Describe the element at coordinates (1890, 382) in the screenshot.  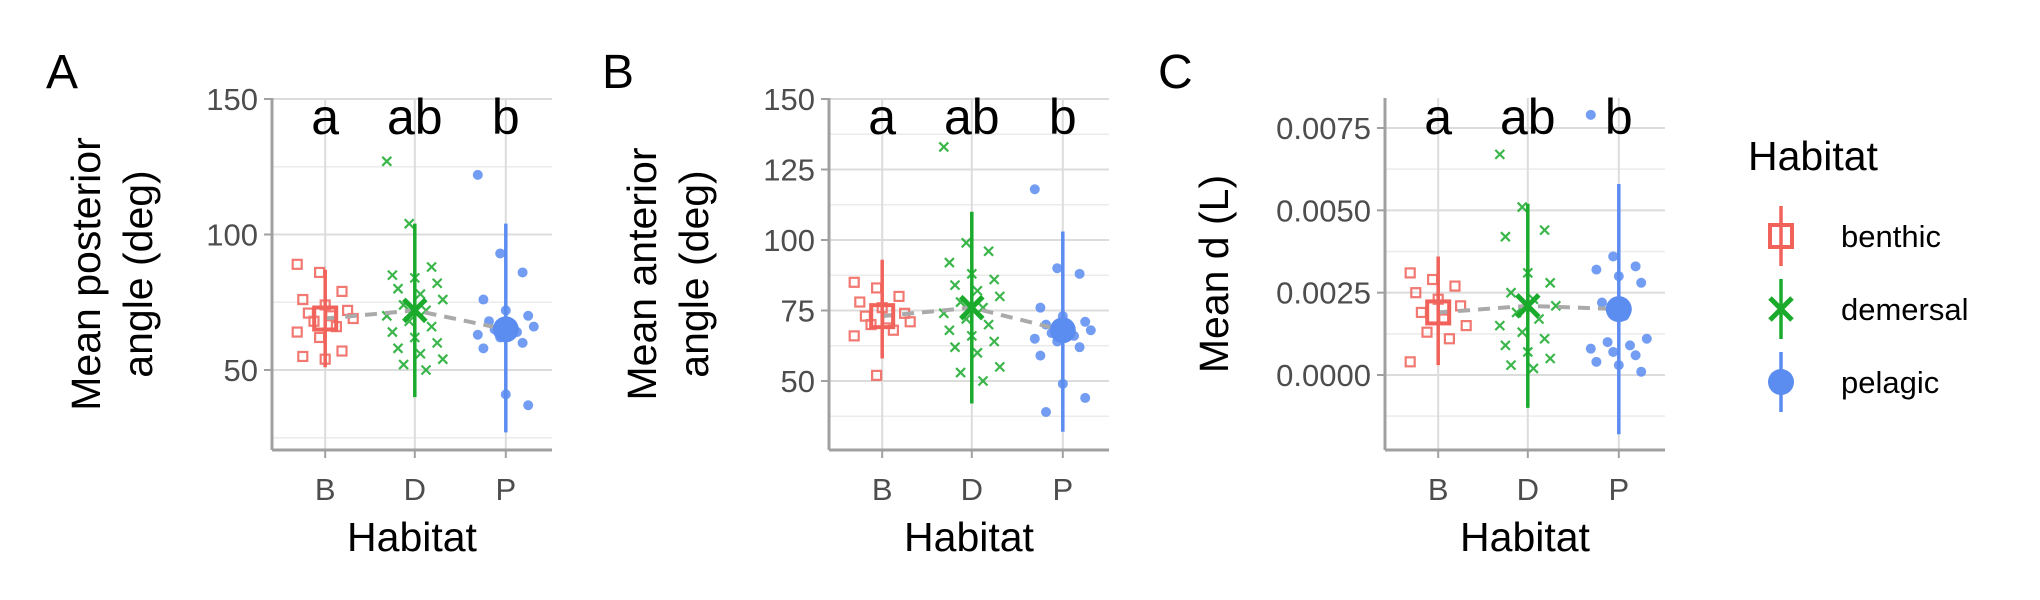
I see `legend-label: pelagic` at that location.